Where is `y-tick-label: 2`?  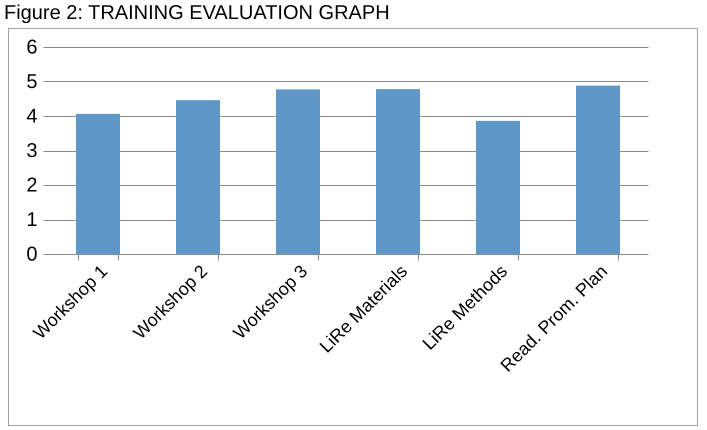 y-tick-label: 2 is located at coordinates (32, 185).